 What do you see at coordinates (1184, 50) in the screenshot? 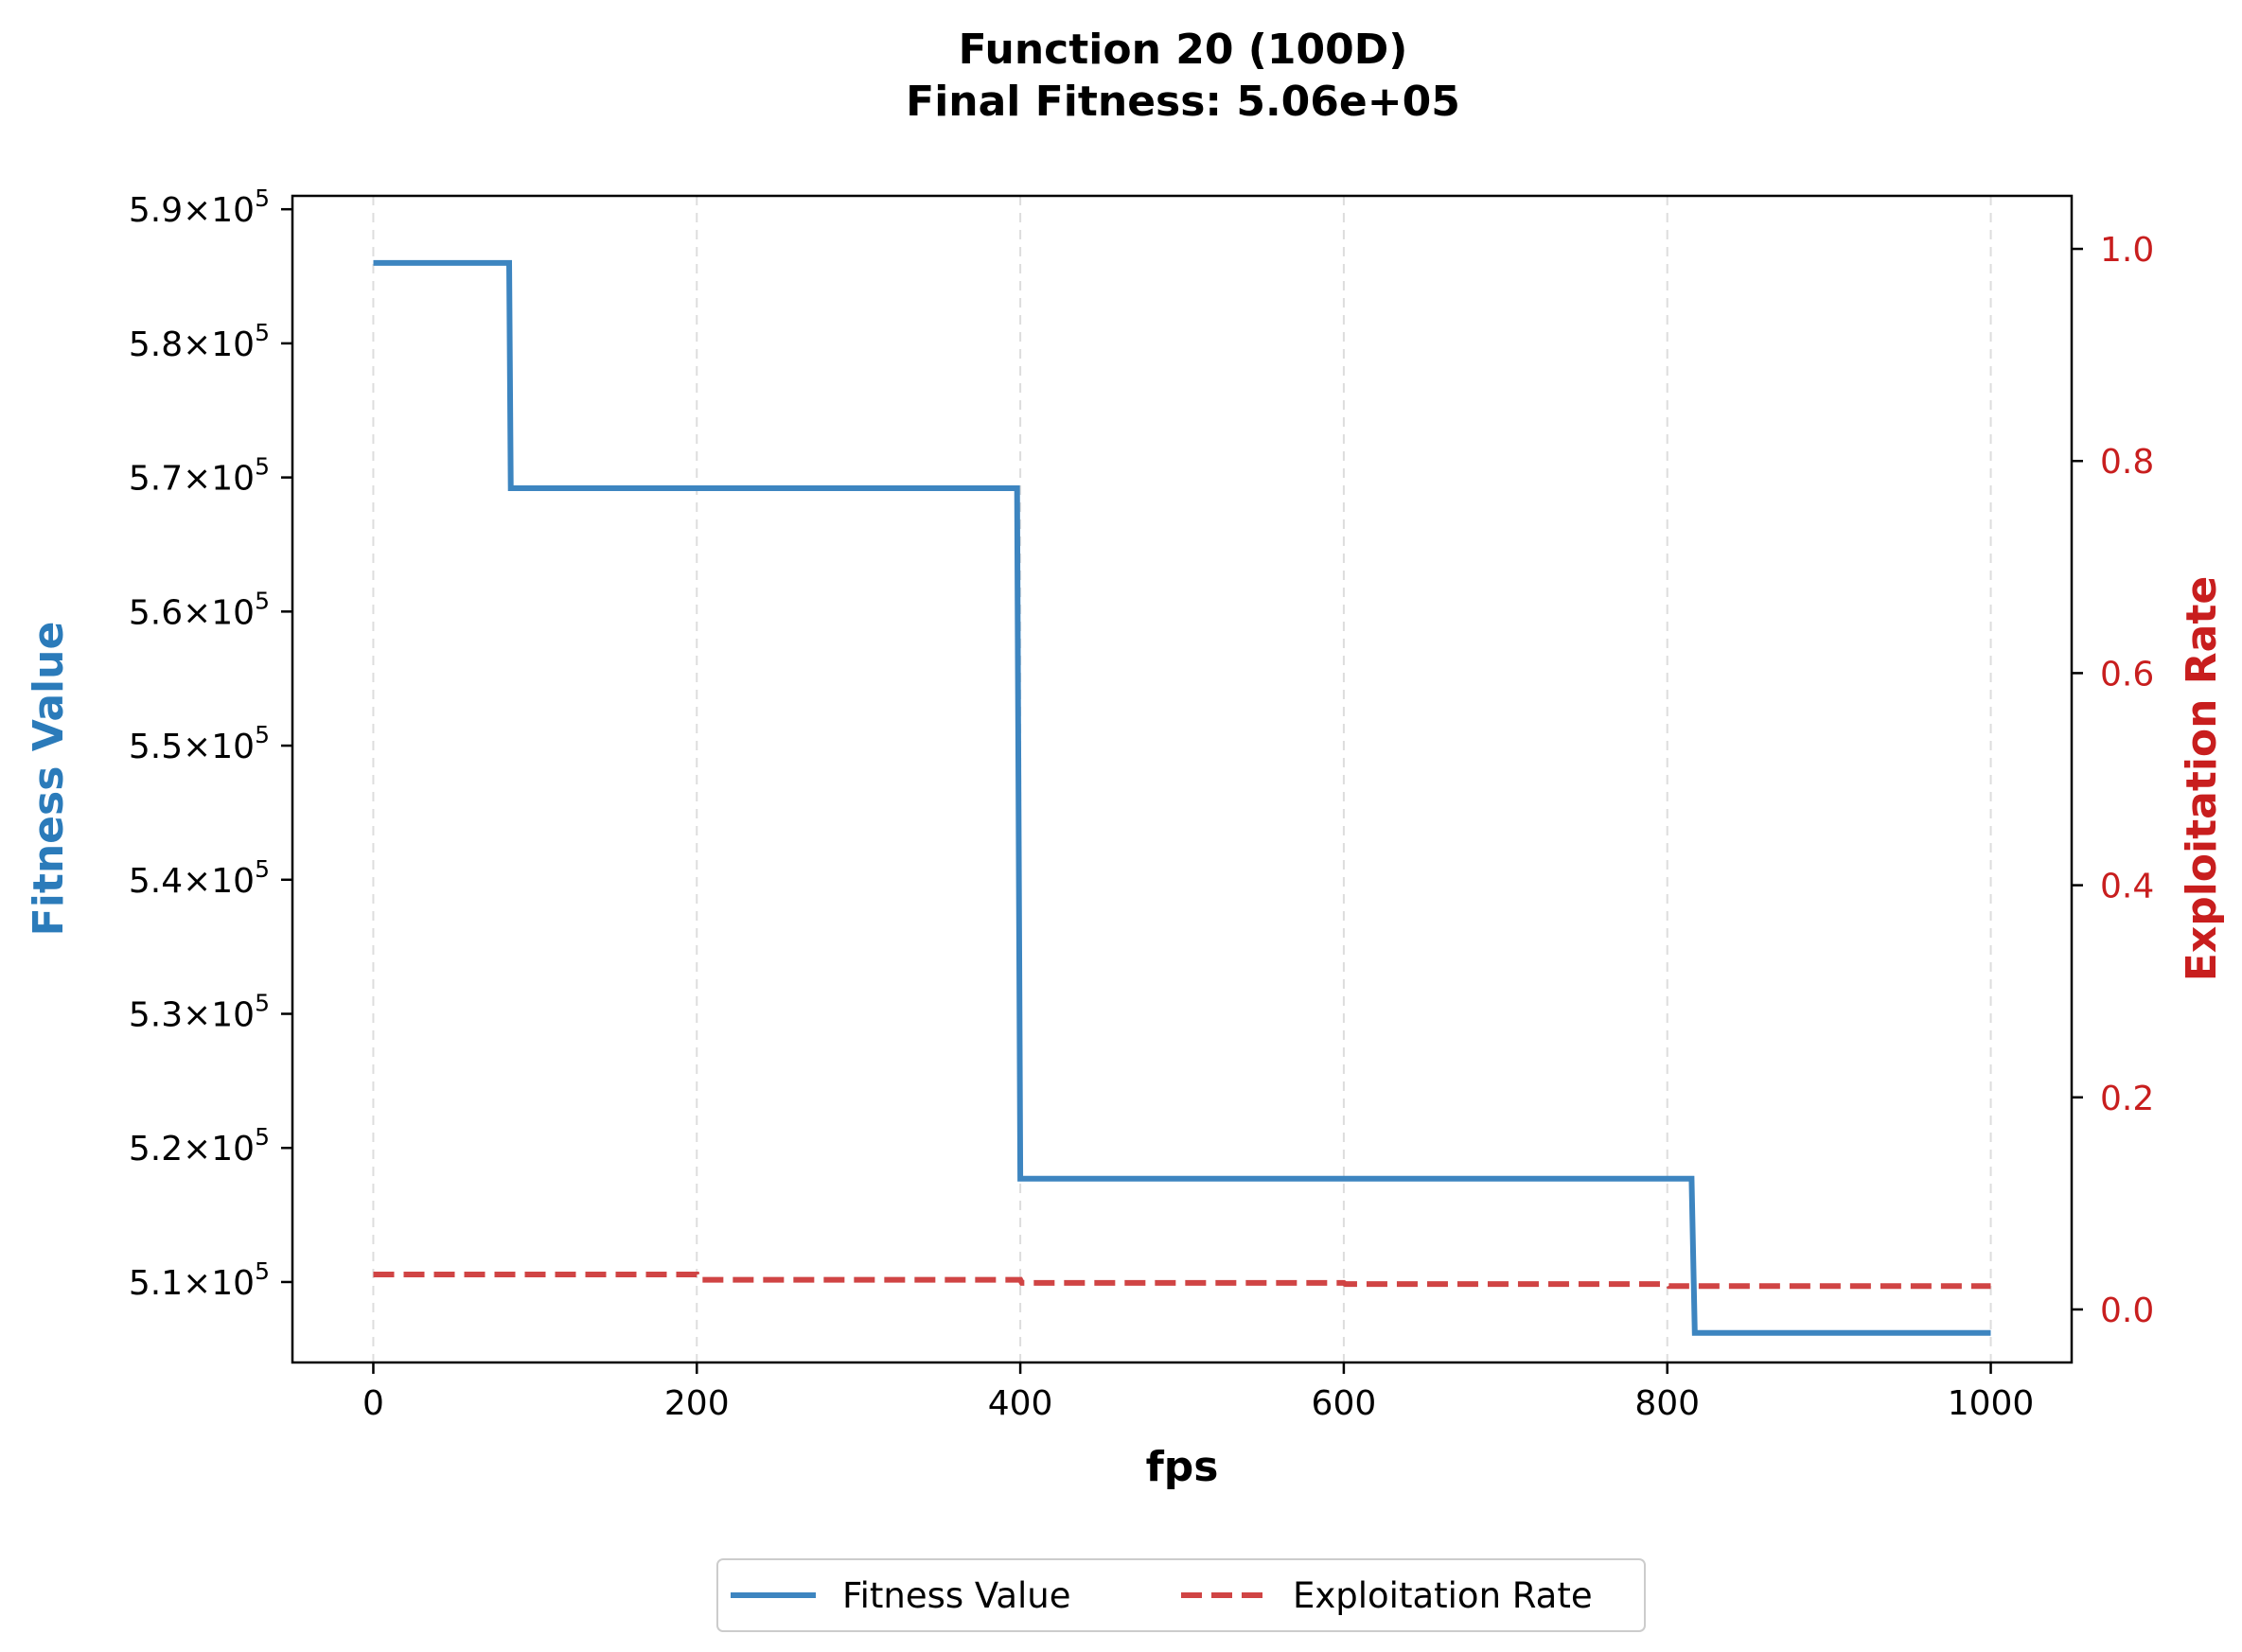
I see `chart-title: Function 20 (100D)` at bounding box center [1184, 50].